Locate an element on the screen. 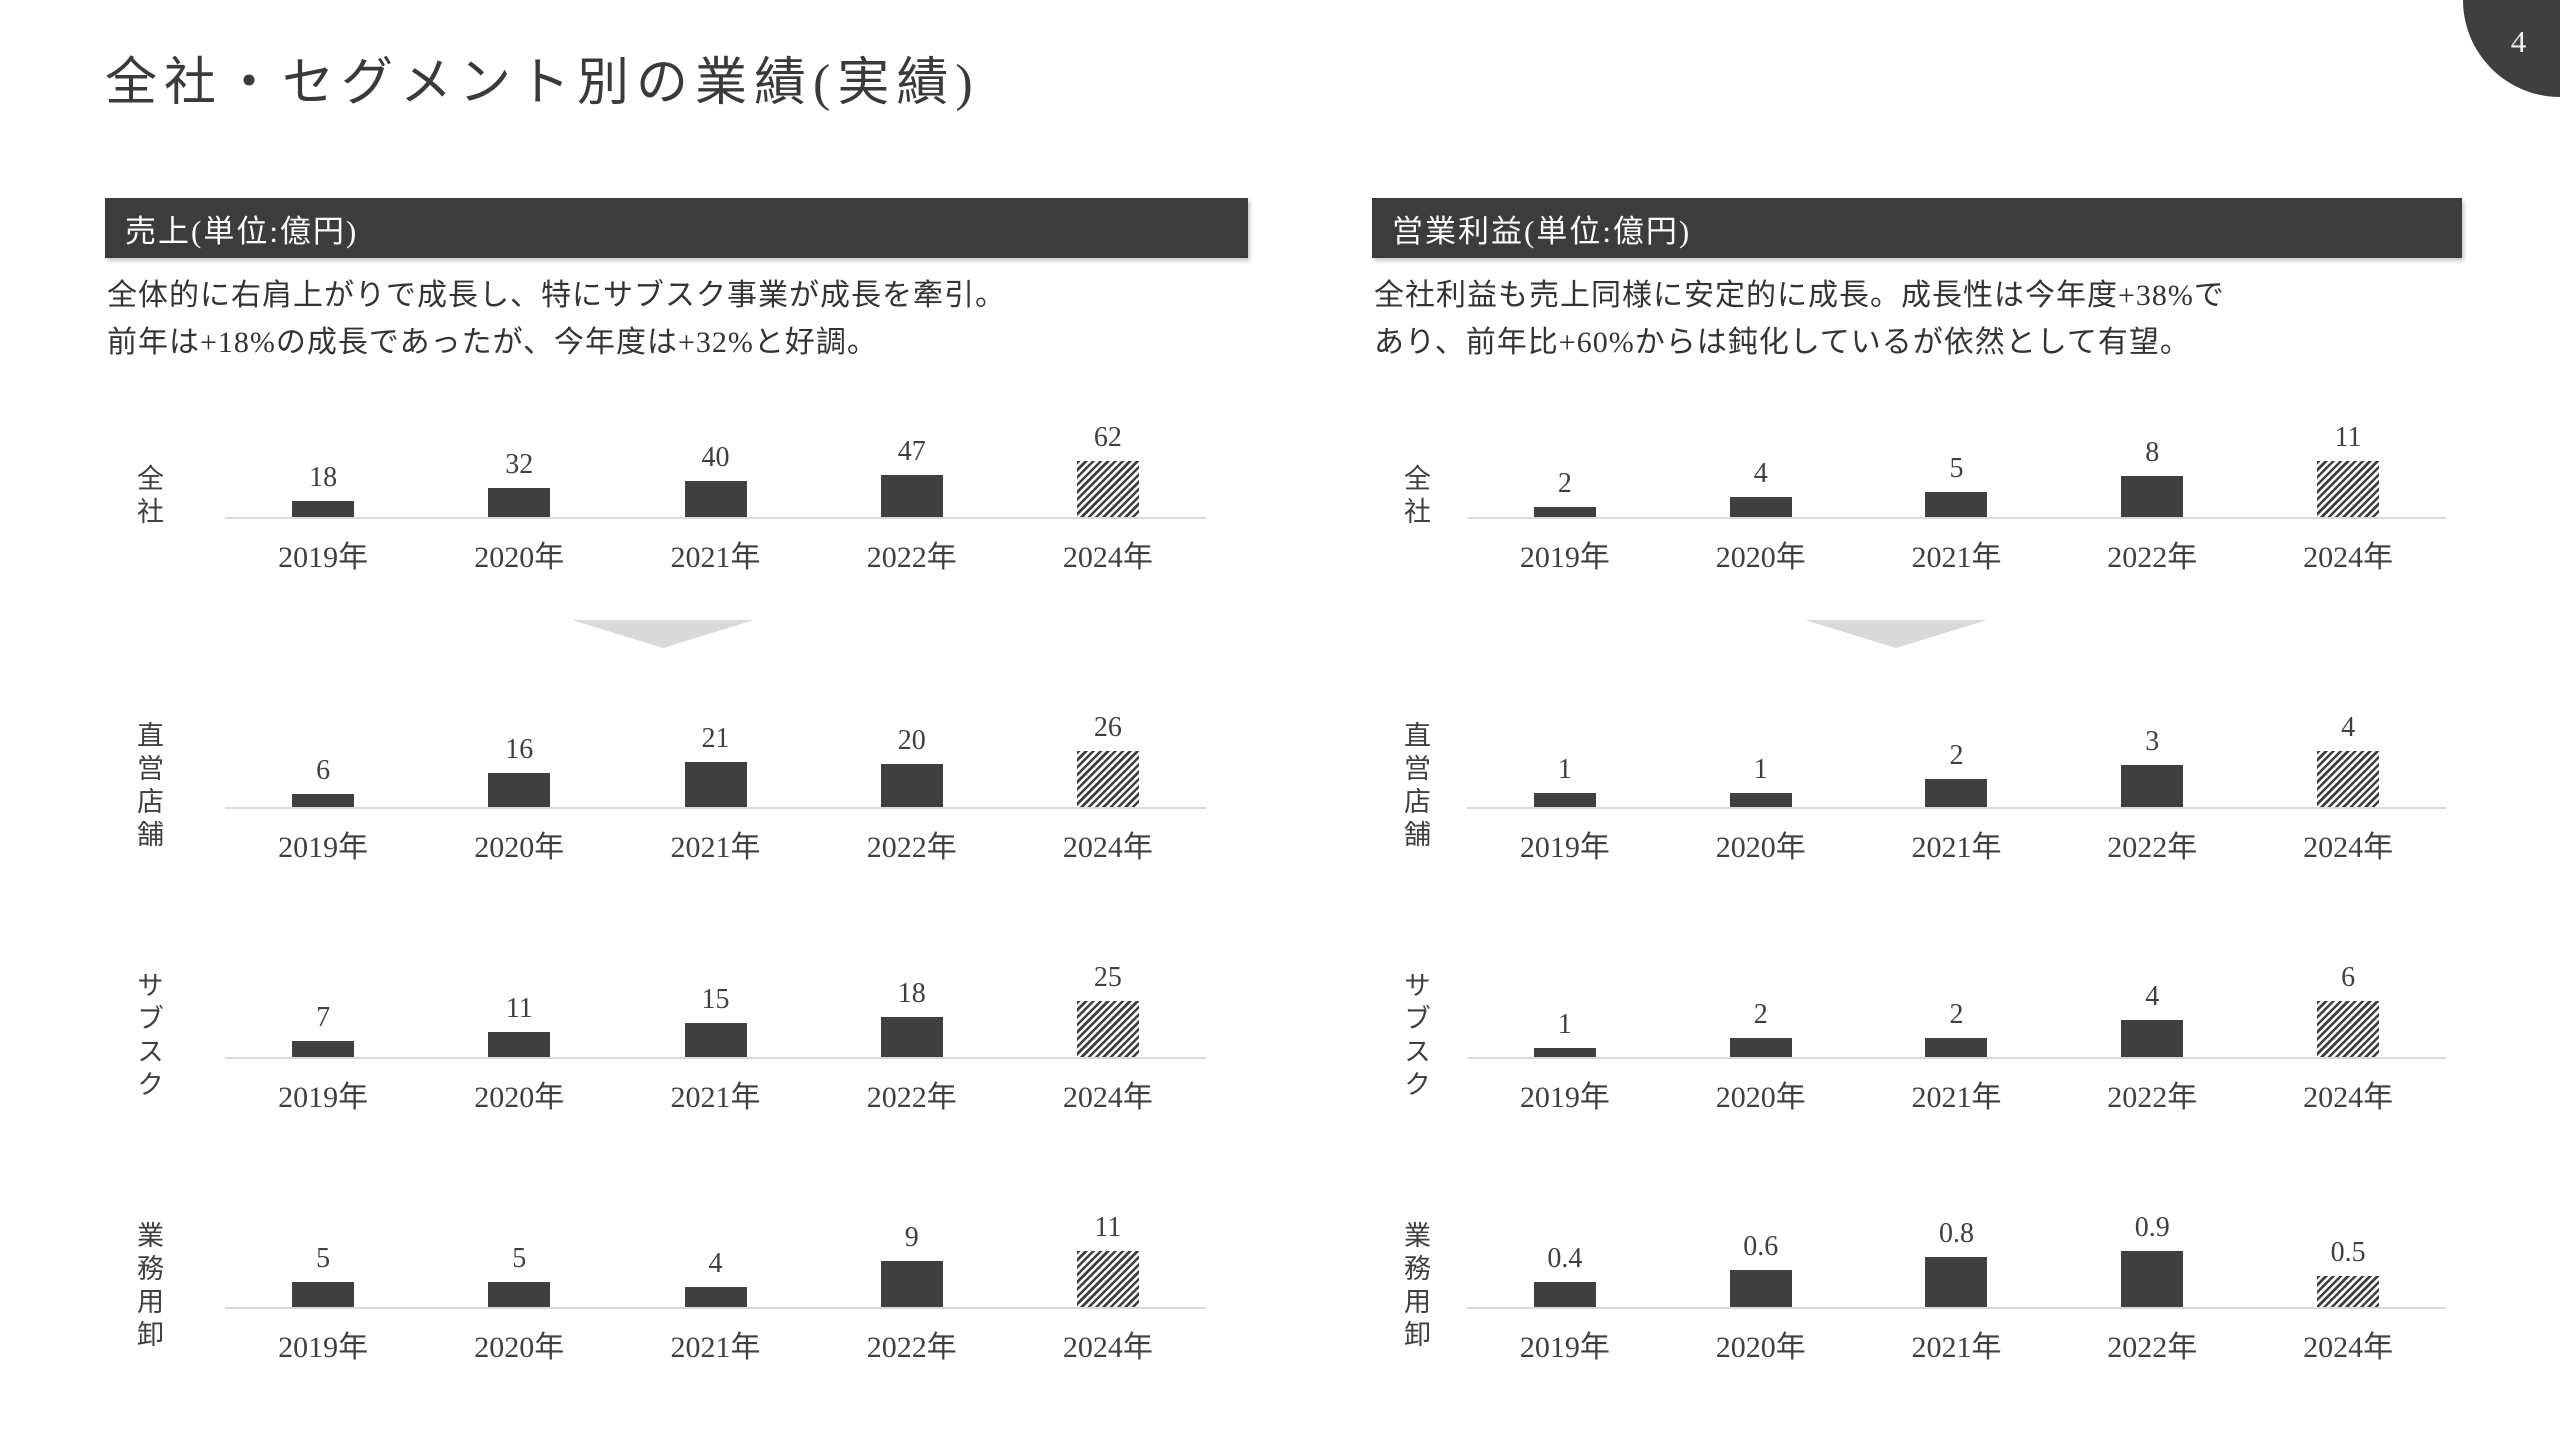 This screenshot has width=2560, height=1440. bar-slot: 16 is located at coordinates (519, 771).